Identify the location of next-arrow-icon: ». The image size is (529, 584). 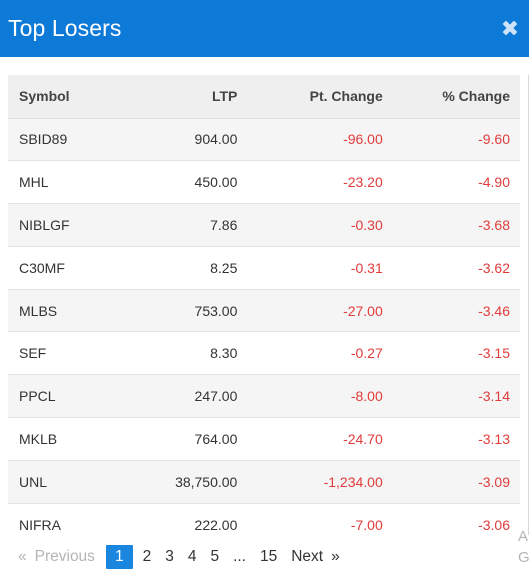
(335, 556).